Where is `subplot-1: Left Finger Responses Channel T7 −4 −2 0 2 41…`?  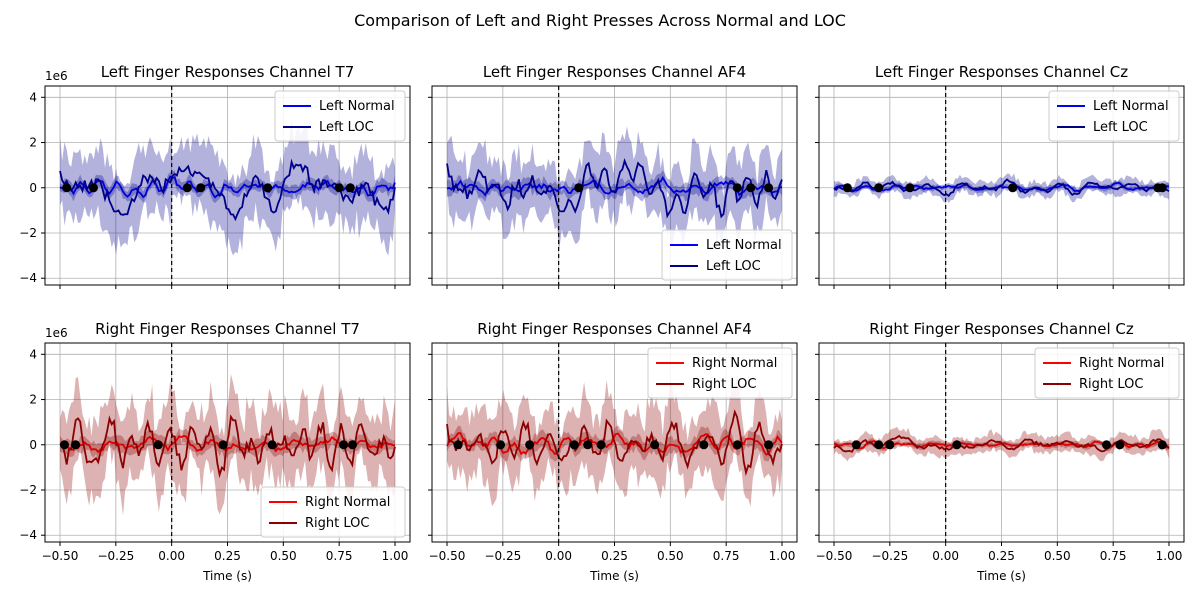 subplot-1: Left Finger Responses Channel T7 −4 −2 0 2 41… is located at coordinates (215, 176).